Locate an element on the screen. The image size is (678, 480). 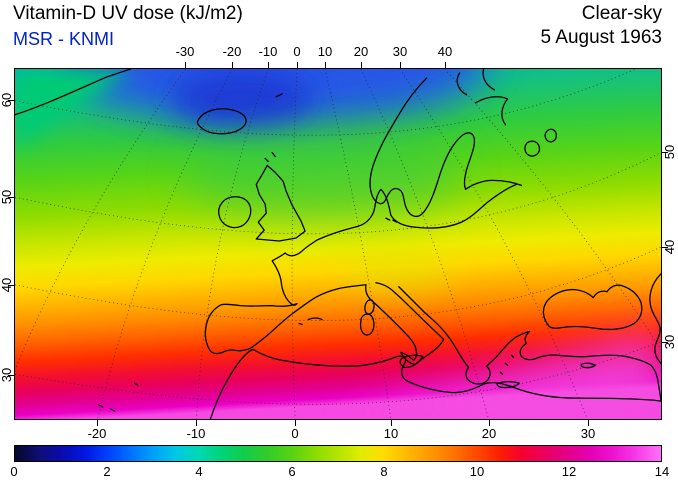
coast-balkans-greece is located at coordinates (464, 335).